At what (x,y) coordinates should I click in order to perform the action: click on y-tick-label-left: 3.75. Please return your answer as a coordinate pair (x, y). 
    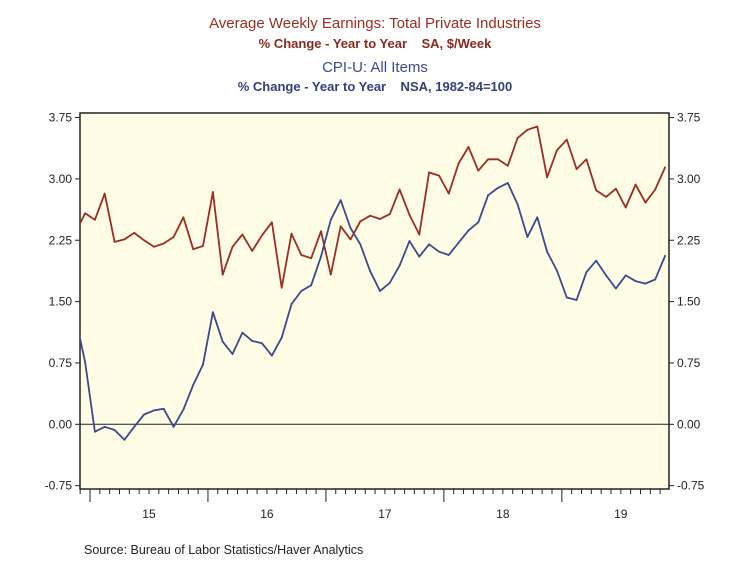
    Looking at the image, I should click on (61, 118).